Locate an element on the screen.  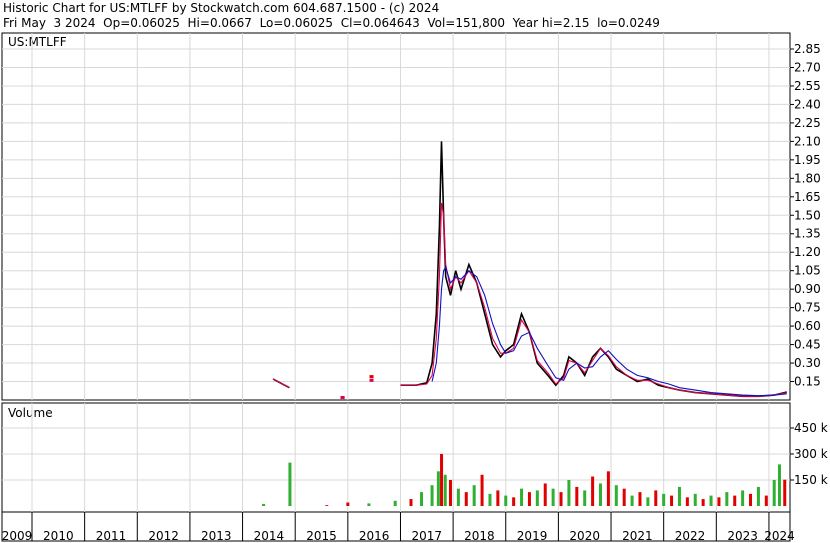
x-tick-label: 2013 is located at coordinates (216, 536).